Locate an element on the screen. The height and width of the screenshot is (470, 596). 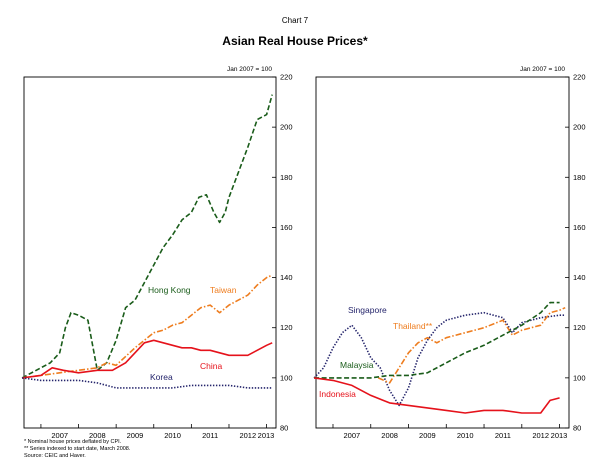
series-label-singapore: Singapore is located at coordinates (367, 310).